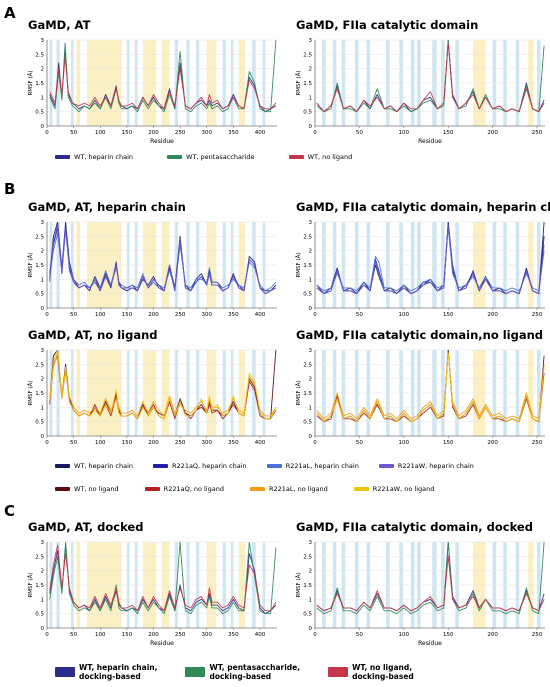 The height and width of the screenshot is (687, 550). What do you see at coordinates (435, 466) in the screenshot?
I see `legend-label: R221aW, heparin chain` at bounding box center [435, 466].